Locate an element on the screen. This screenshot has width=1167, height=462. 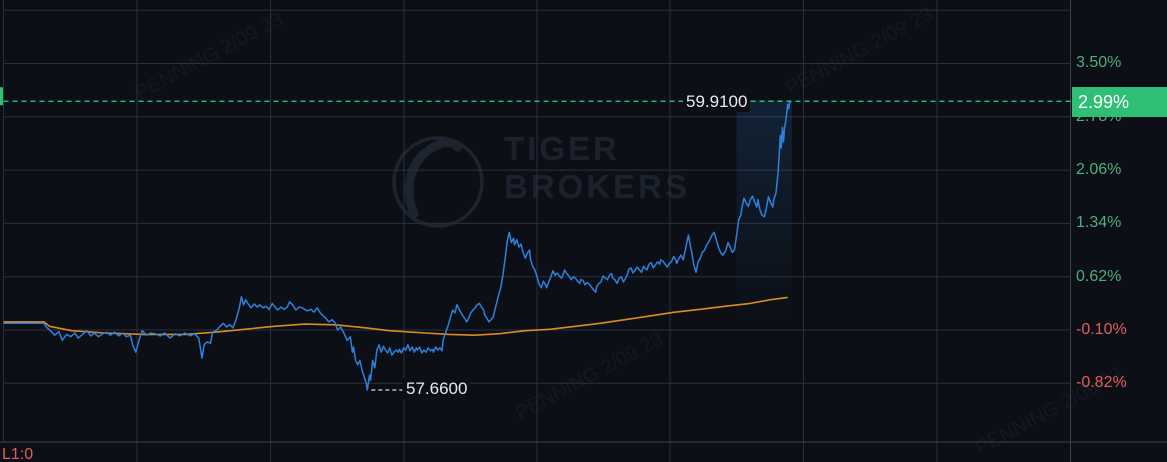
ma-line is located at coordinates (395, 316).